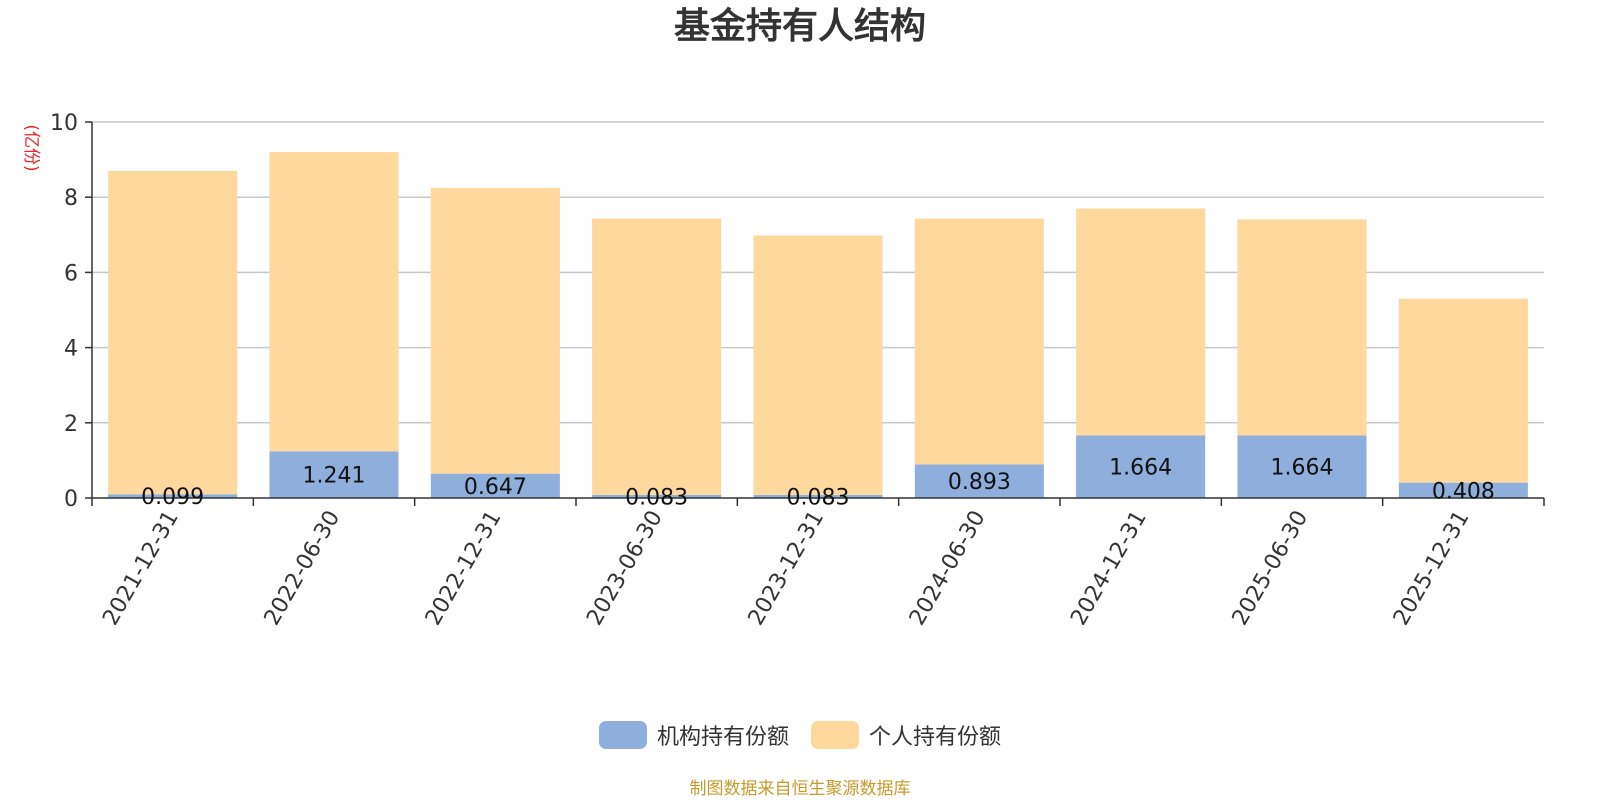  Describe the element at coordinates (622, 735) in the screenshot. I see `legend-swatch-institutional` at that location.